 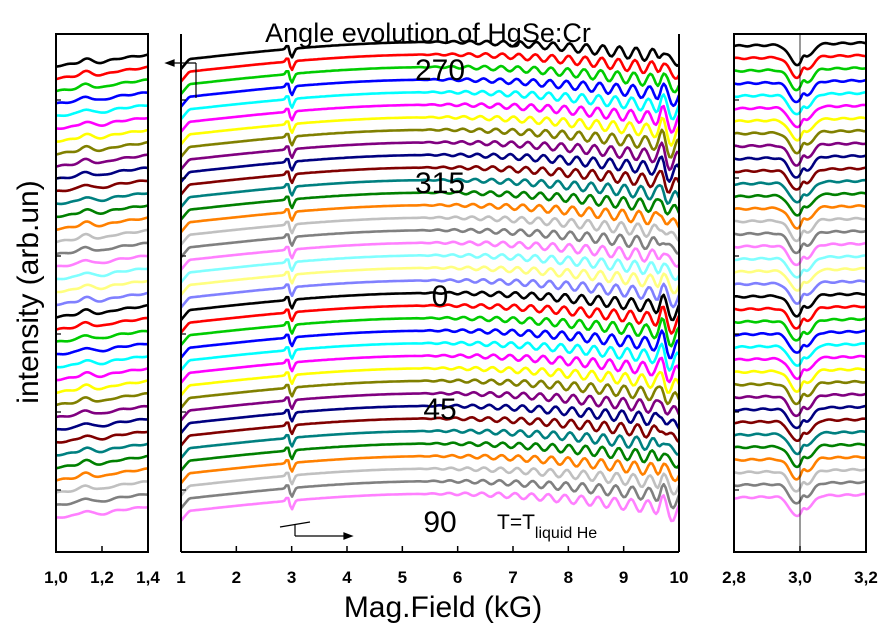 I want to click on left-zoom-panel: 1,0 1,2 1,4, so click(x=102, y=310).